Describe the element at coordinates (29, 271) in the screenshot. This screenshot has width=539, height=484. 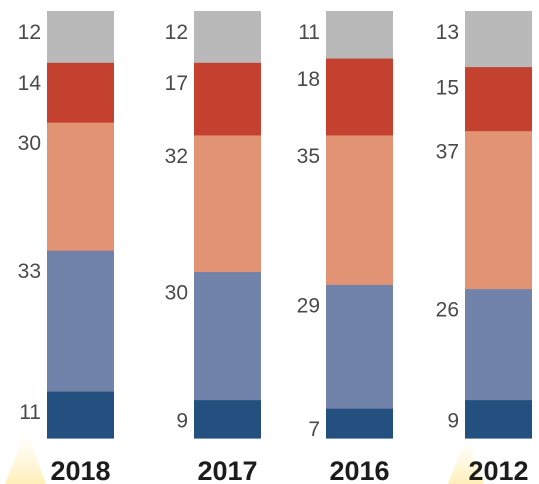
I see `value-label-2018-1: 33` at that location.